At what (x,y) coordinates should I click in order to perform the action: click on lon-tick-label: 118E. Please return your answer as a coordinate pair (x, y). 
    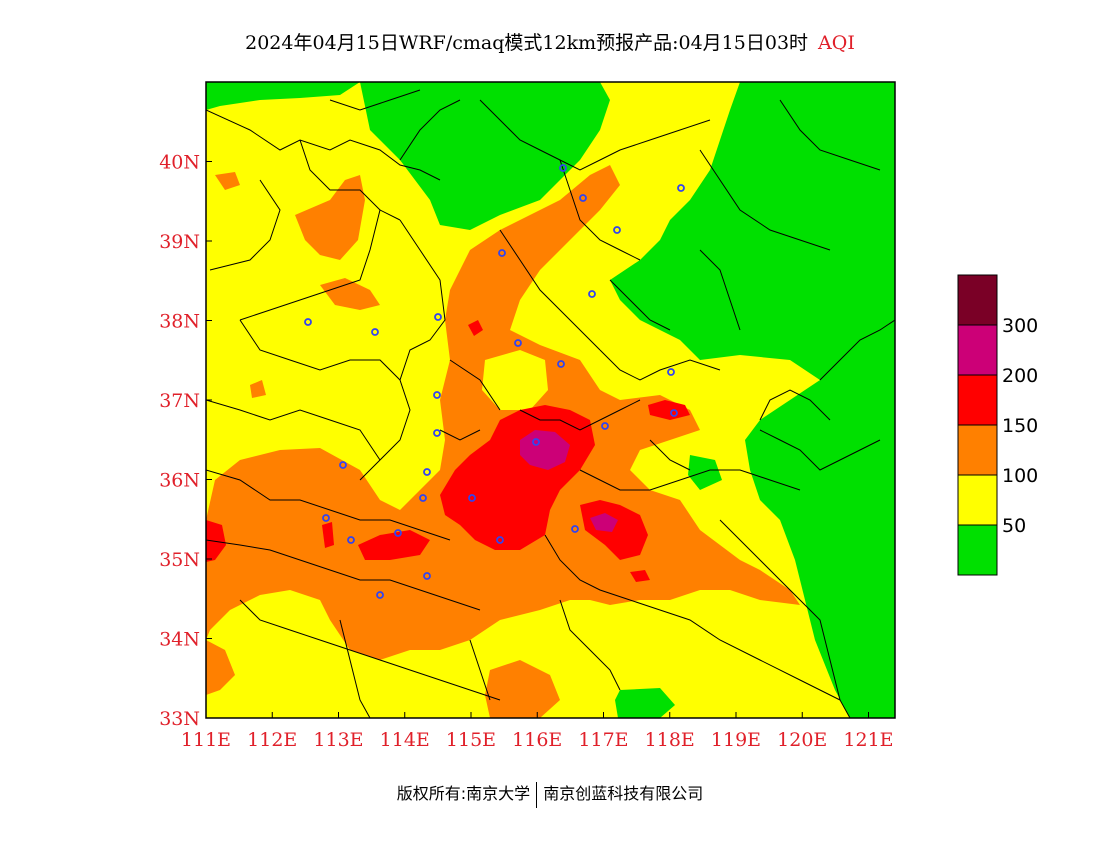
    Looking at the image, I should click on (670, 740).